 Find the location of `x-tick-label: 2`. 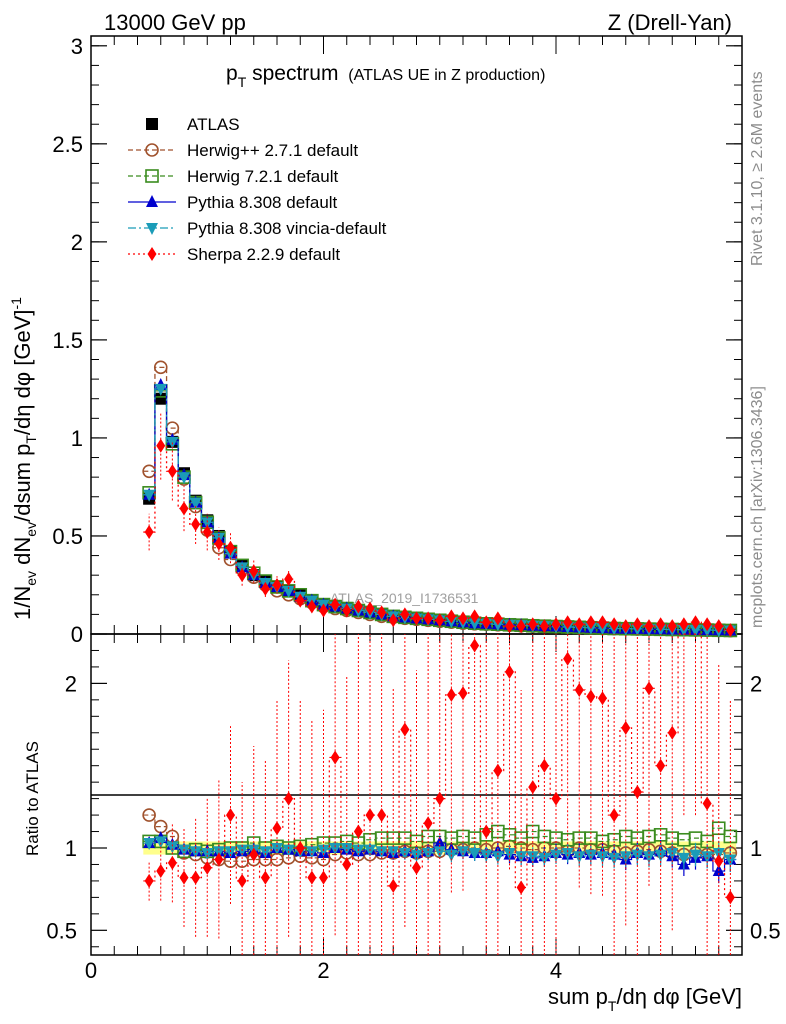

x-tick-label: 2 is located at coordinates (323, 970).